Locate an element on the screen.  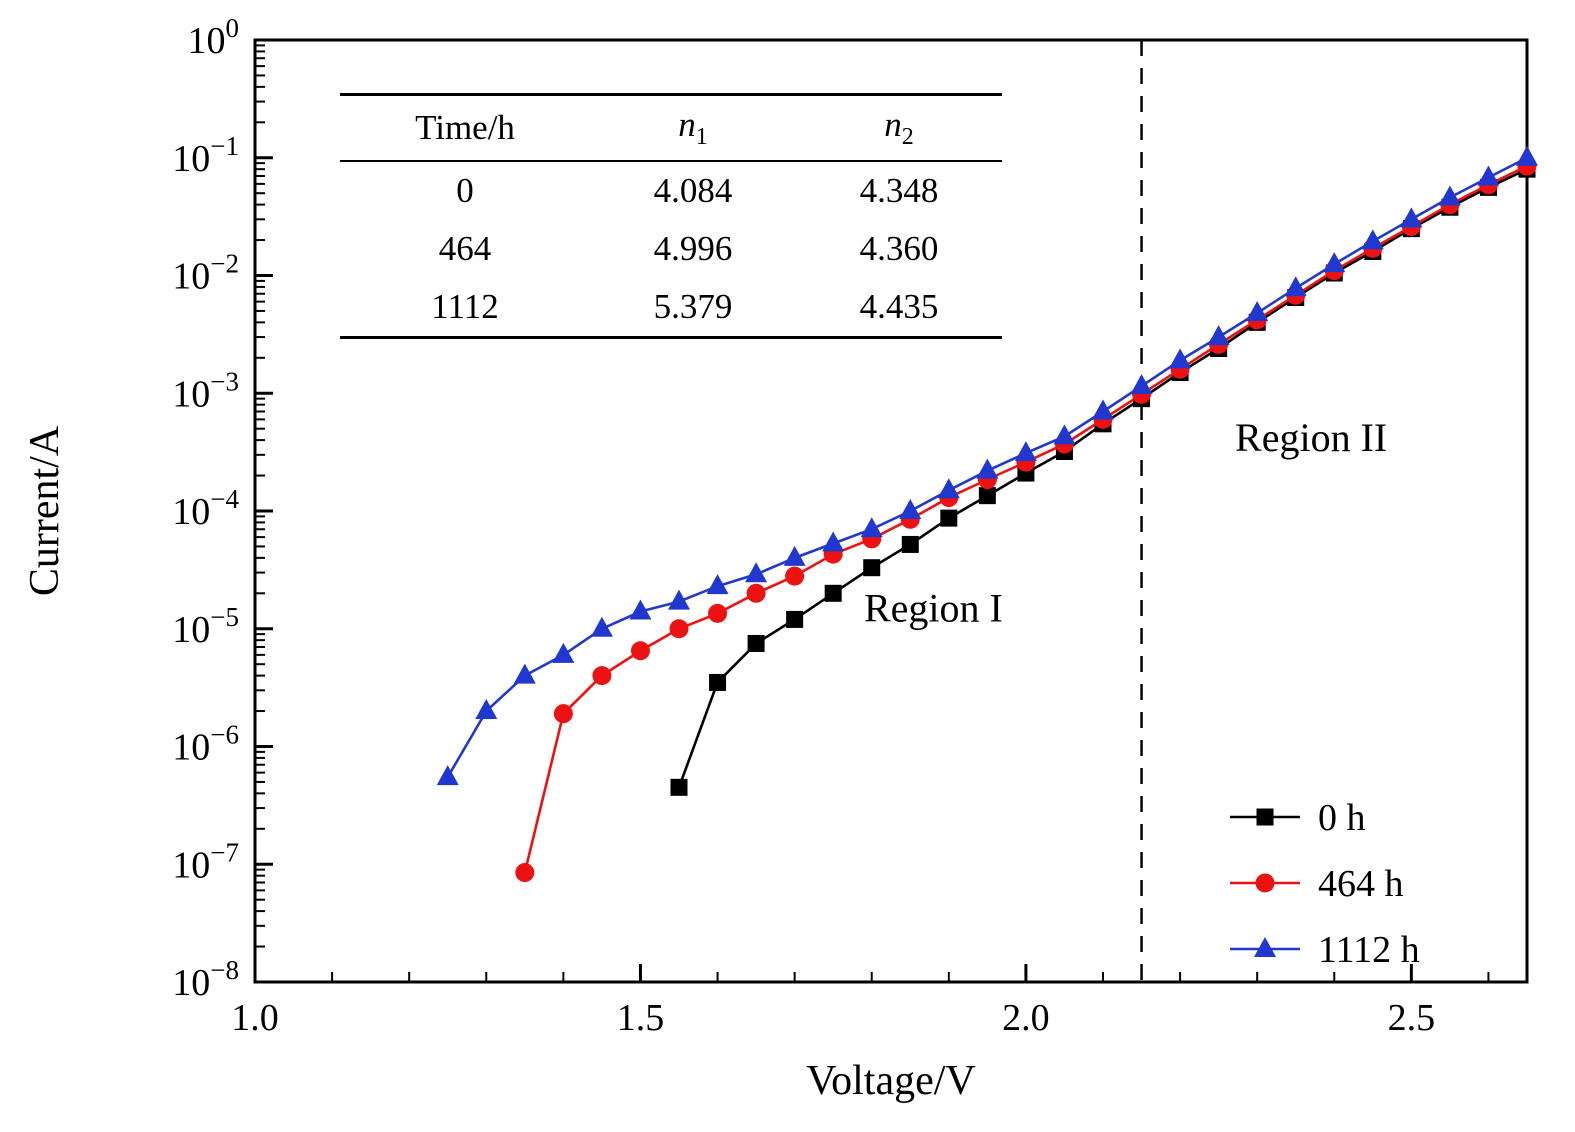
y-axis-ticks: 10⁰ 10⁻¹ 10⁻² 10⁻³ 10⁻⁴ 10⁻⁵ 10⁻⁶ 10⁻⁷ 10⁻⁸ is located at coordinates (222, 508).